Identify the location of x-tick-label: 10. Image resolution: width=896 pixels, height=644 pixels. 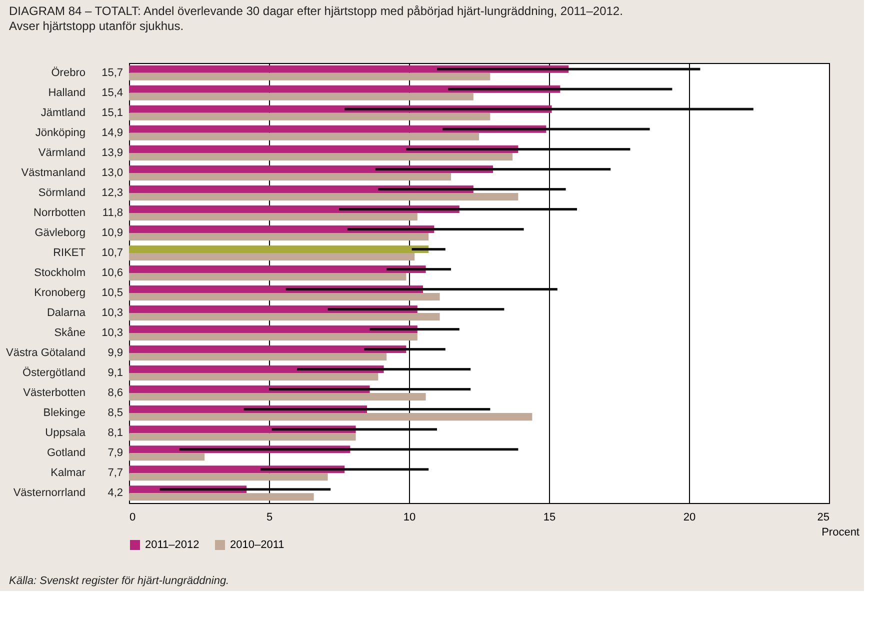
(409, 518).